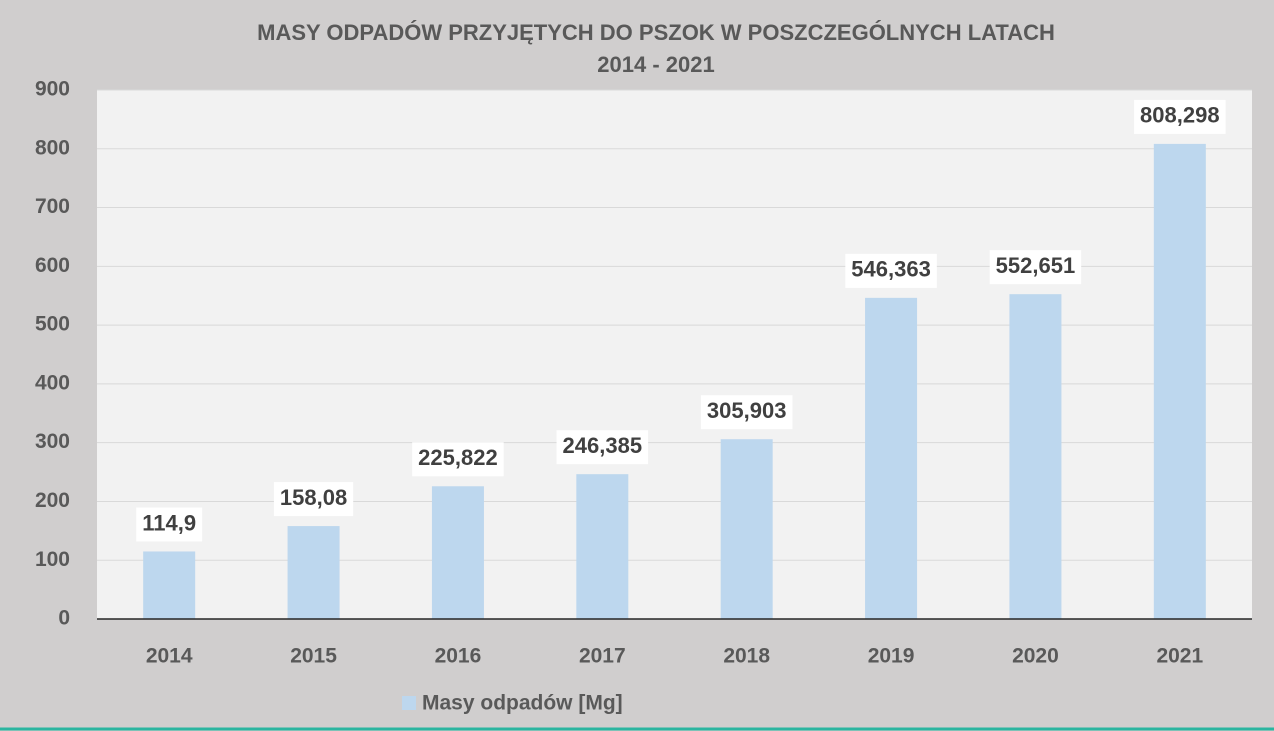 The height and width of the screenshot is (731, 1274). Describe the element at coordinates (52, 324) in the screenshot. I see `y-tick-label: 500` at that location.